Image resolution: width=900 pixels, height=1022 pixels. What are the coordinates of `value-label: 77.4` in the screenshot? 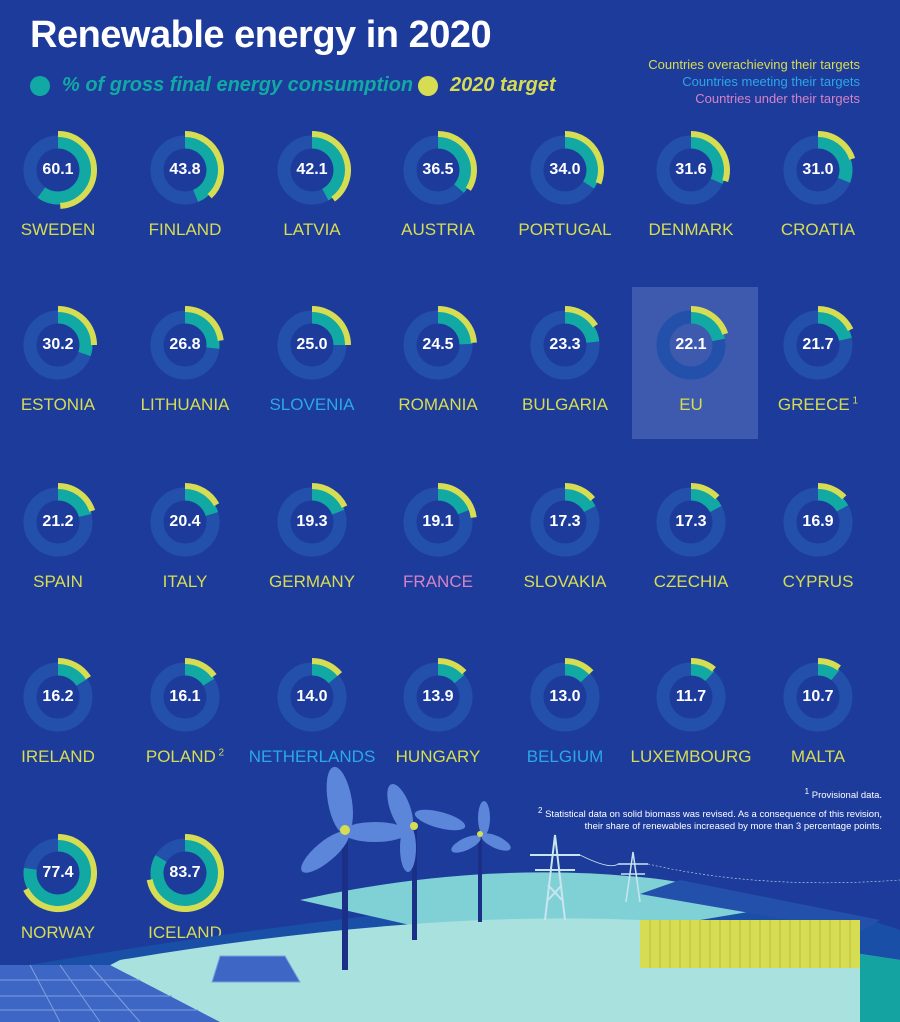 It's located at (58, 872).